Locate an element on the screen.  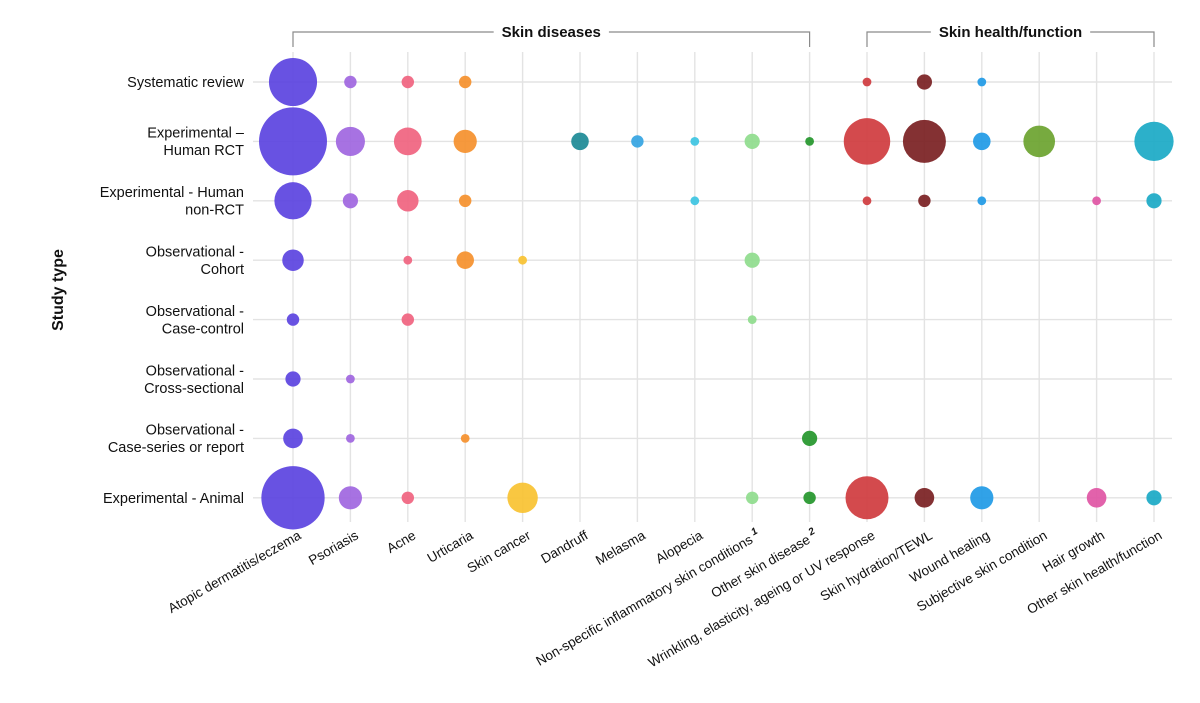
row-label-line: Systematic review is located at coordinates (185, 83).